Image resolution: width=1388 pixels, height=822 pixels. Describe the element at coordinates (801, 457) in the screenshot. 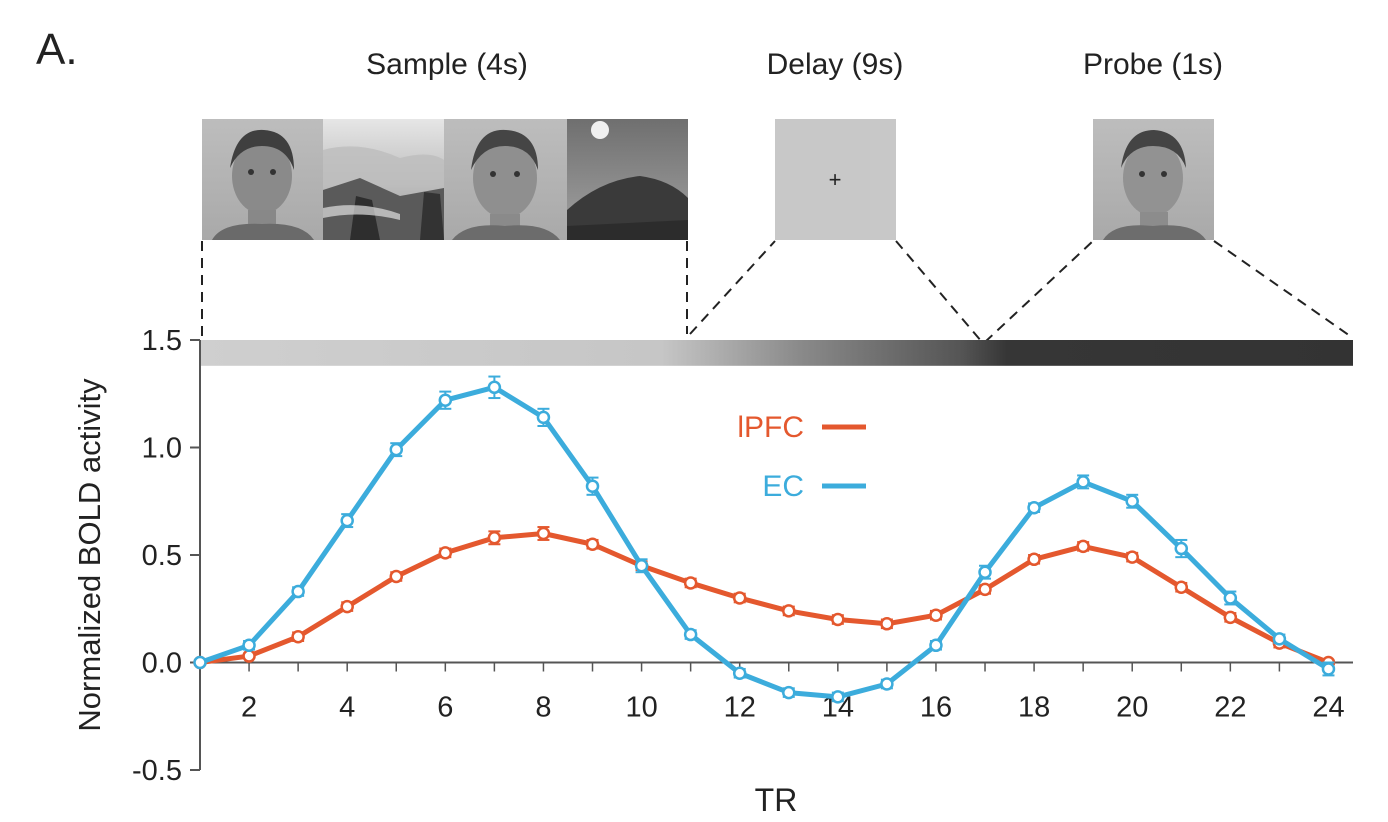

I see `legend: lPFC EC` at that location.